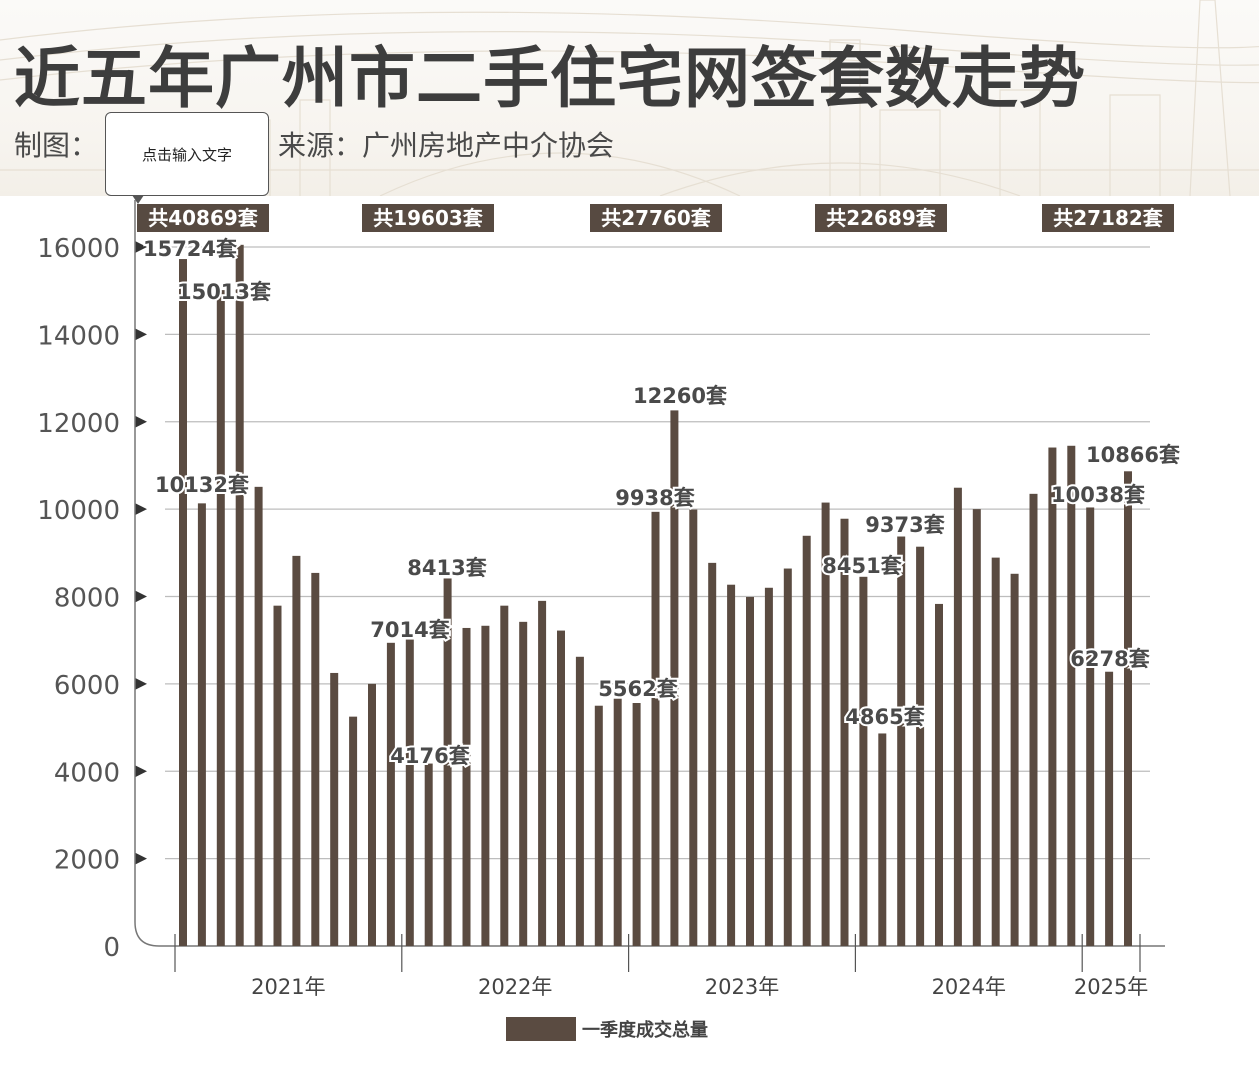 The height and width of the screenshot is (1084, 1259). I want to click on chart-maker-label: 制图：, so click(56, 145).